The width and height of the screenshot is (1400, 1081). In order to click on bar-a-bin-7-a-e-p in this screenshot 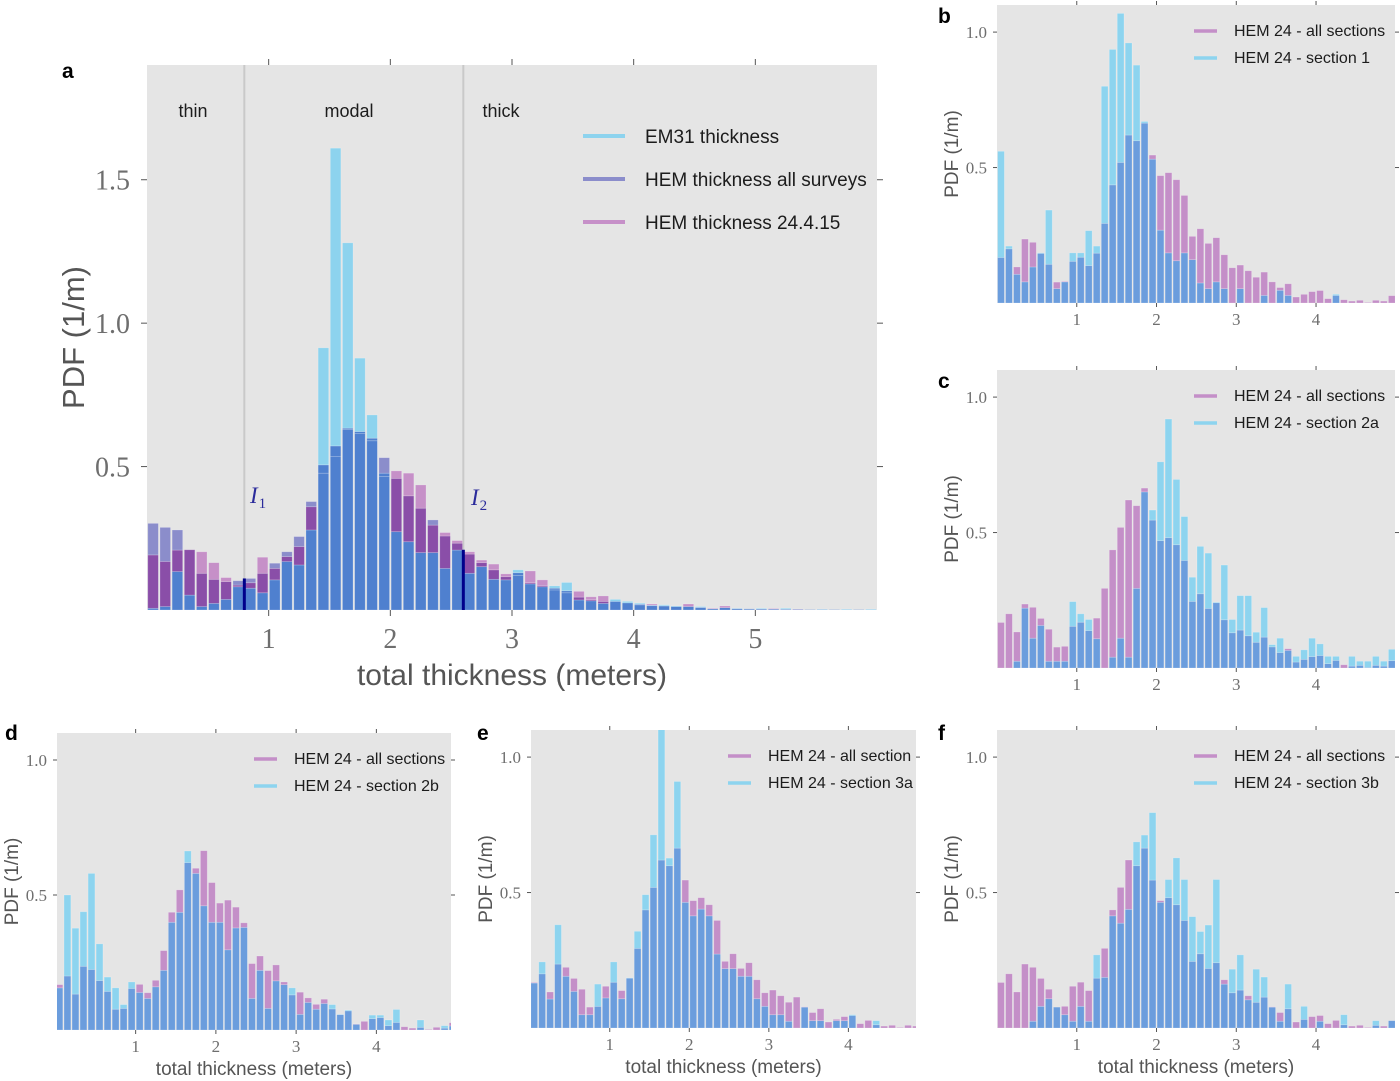, I will do `click(238, 598)`.